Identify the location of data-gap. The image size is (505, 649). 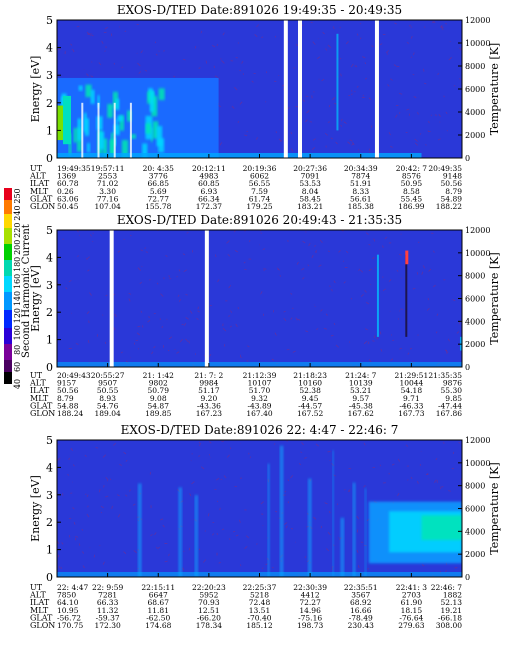
(285, 89).